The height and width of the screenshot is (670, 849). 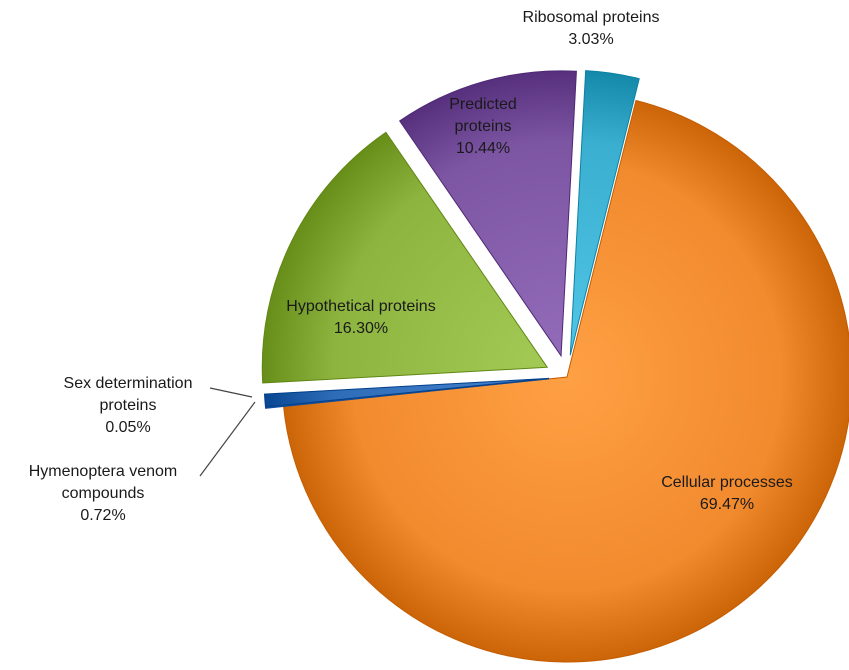 I want to click on slice-label-hymenoptera-venom-compounds: Hymenoptera venom compounds 0.72%, so click(x=103, y=493).